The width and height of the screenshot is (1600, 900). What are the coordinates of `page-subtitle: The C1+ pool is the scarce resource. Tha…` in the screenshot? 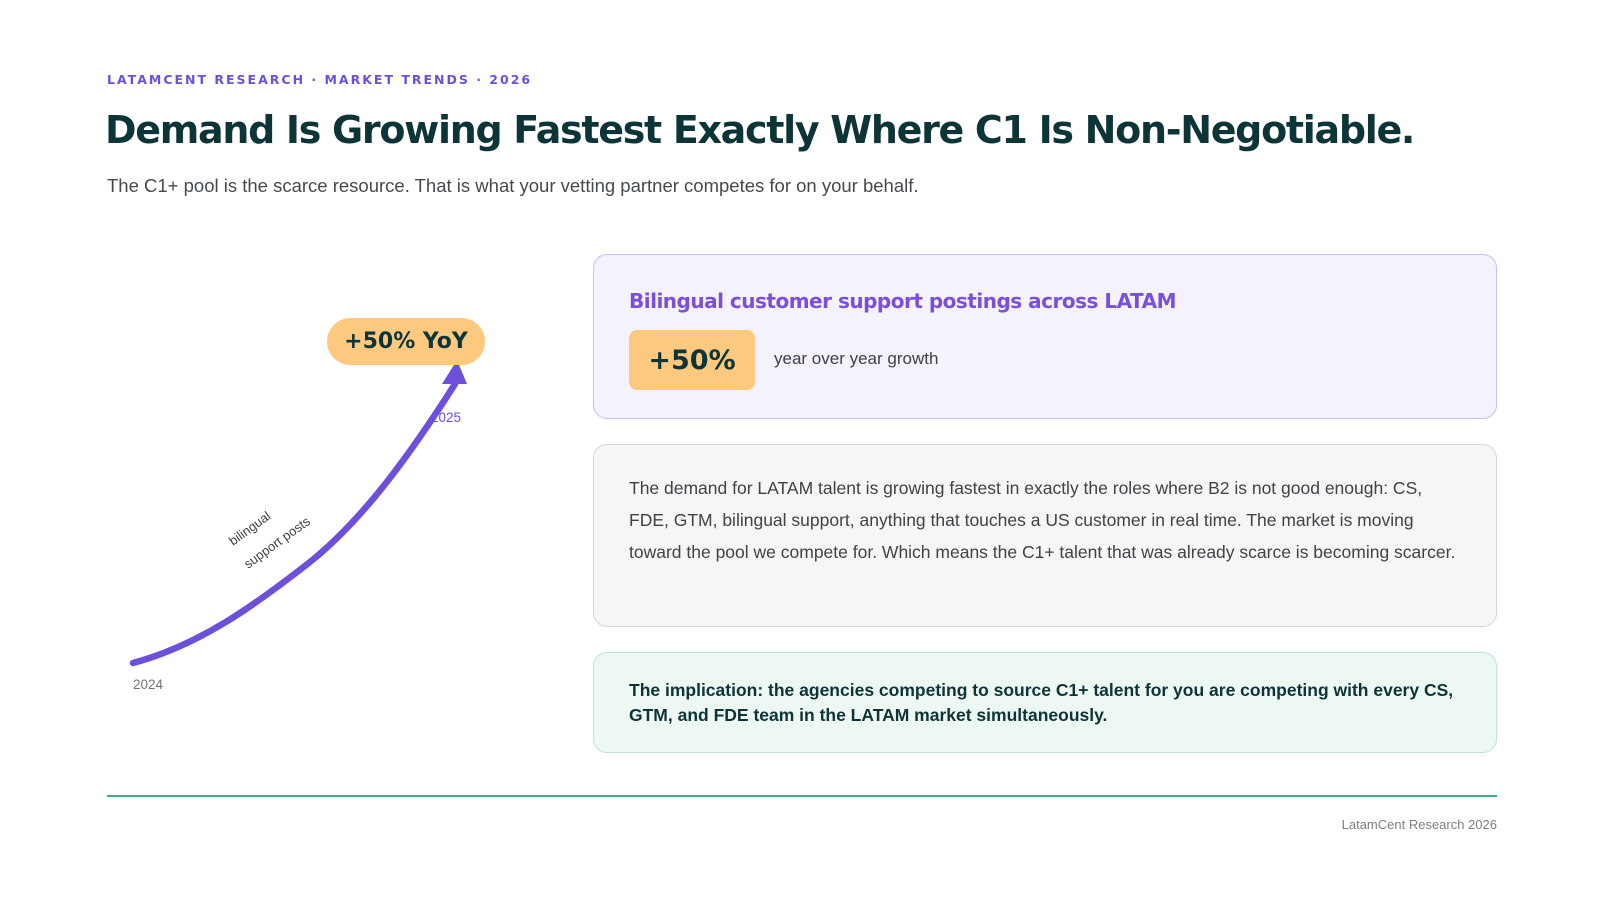 It's located at (513, 185).